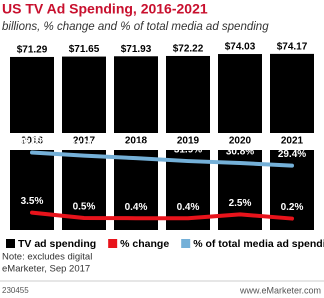 The width and height of the screenshot is (324, 298). I want to click on line-value-label: 2.5%, so click(240, 203).